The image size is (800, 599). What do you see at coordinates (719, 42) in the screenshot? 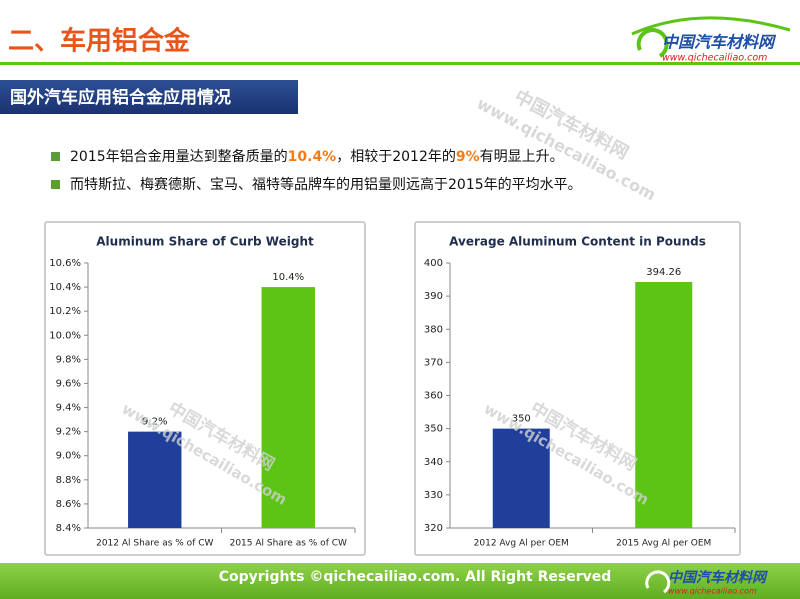
I see `logo-text: 中国汽车材料网` at bounding box center [719, 42].